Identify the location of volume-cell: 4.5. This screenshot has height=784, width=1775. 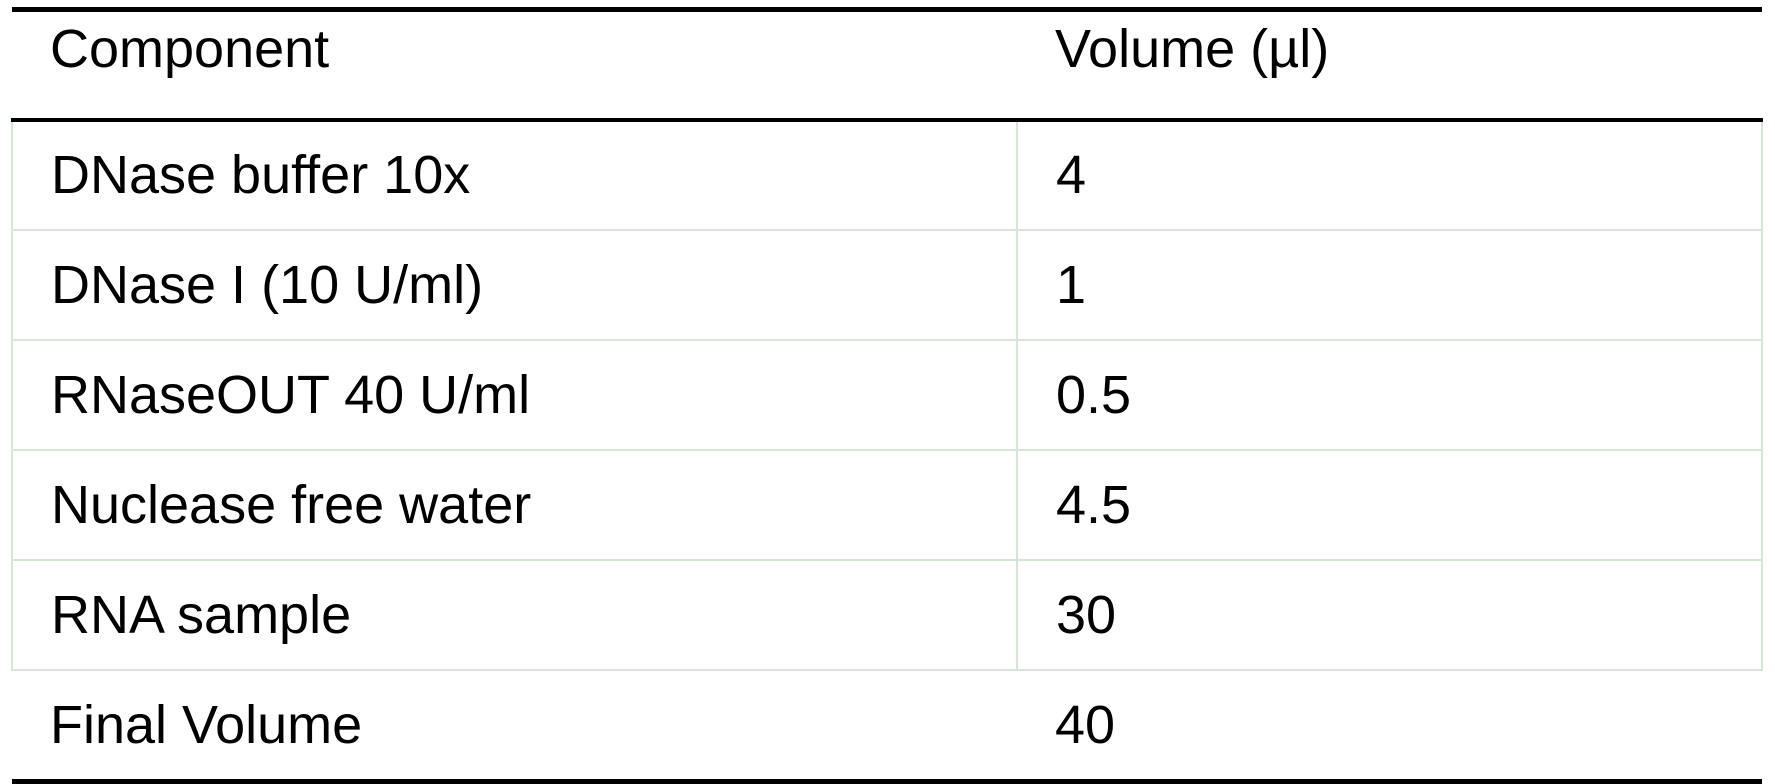
(1389, 504).